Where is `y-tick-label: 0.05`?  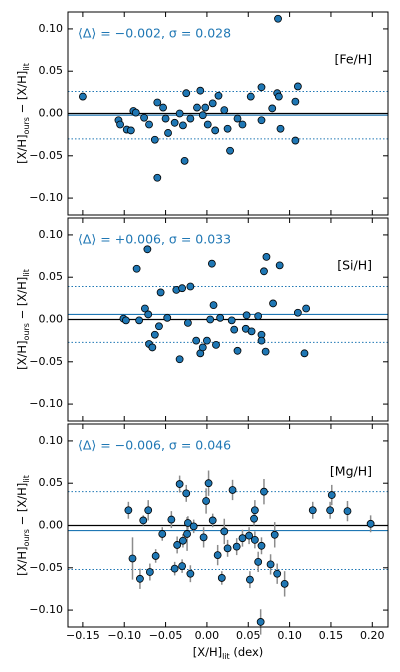
y-tick-label: 0.05 is located at coordinates (51, 276).